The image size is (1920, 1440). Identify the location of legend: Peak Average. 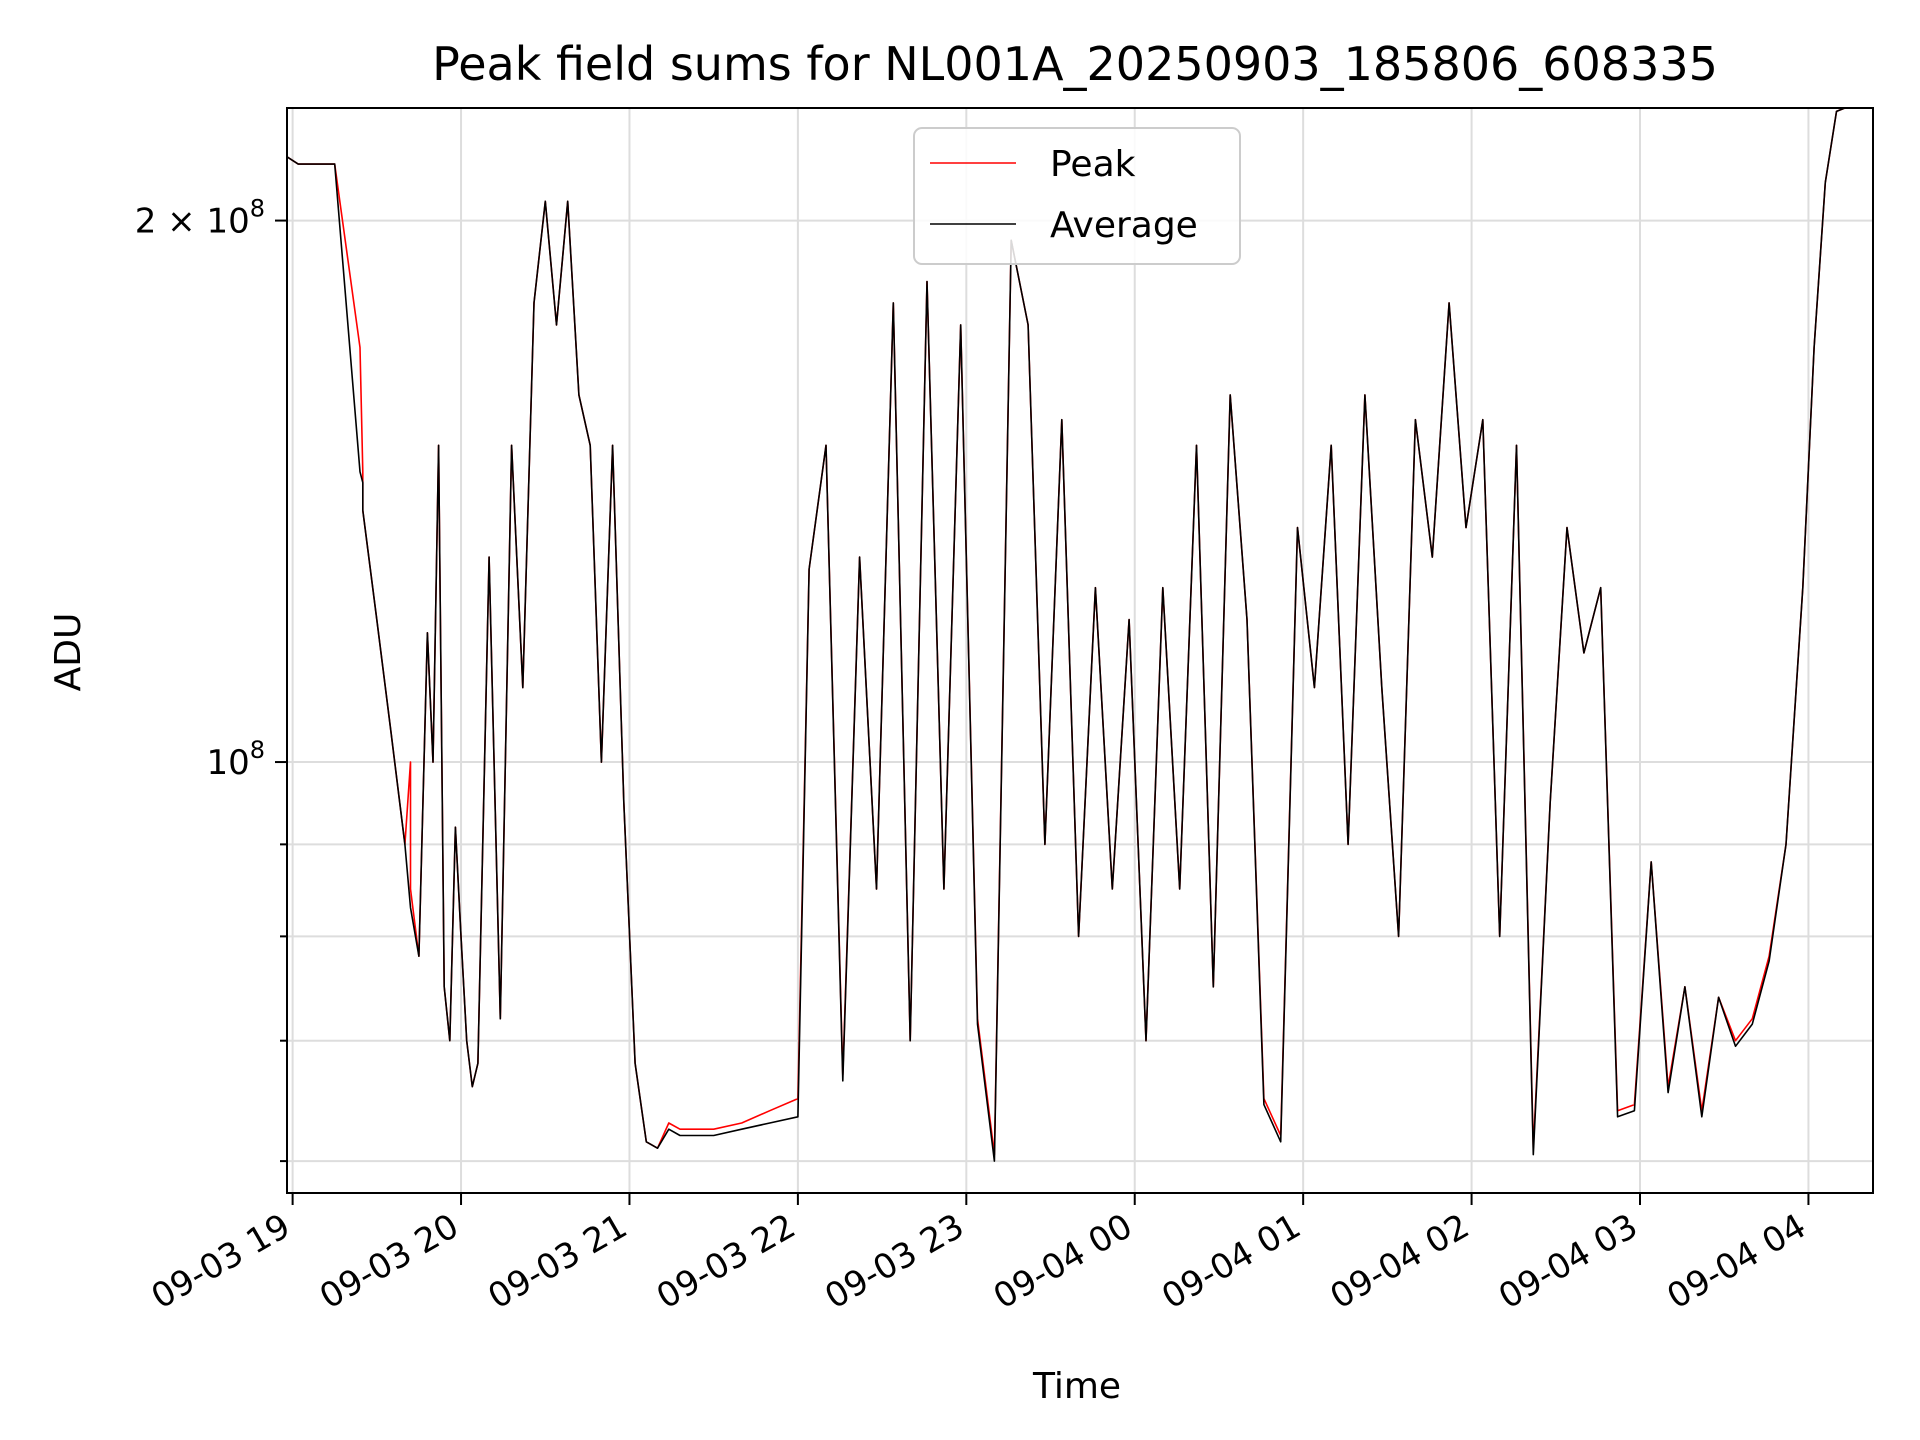
(1077, 196).